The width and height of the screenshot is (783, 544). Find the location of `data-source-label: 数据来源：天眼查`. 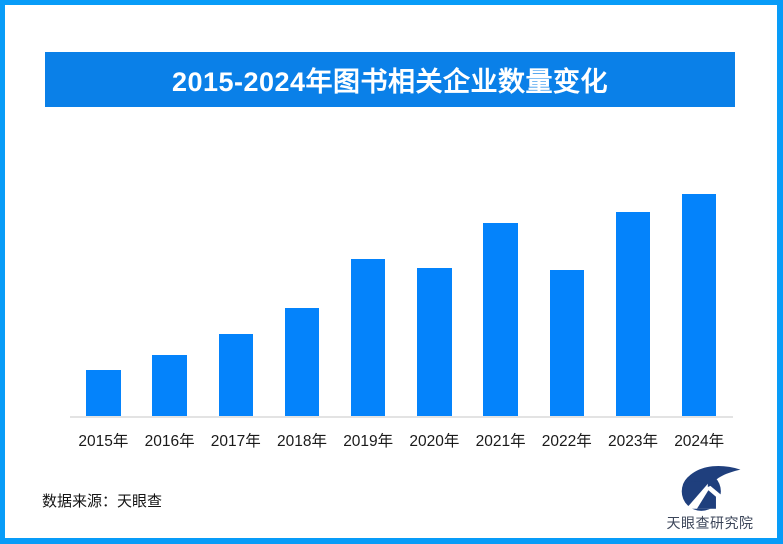

data-source-label: 数据来源：天眼查 is located at coordinates (102, 501).